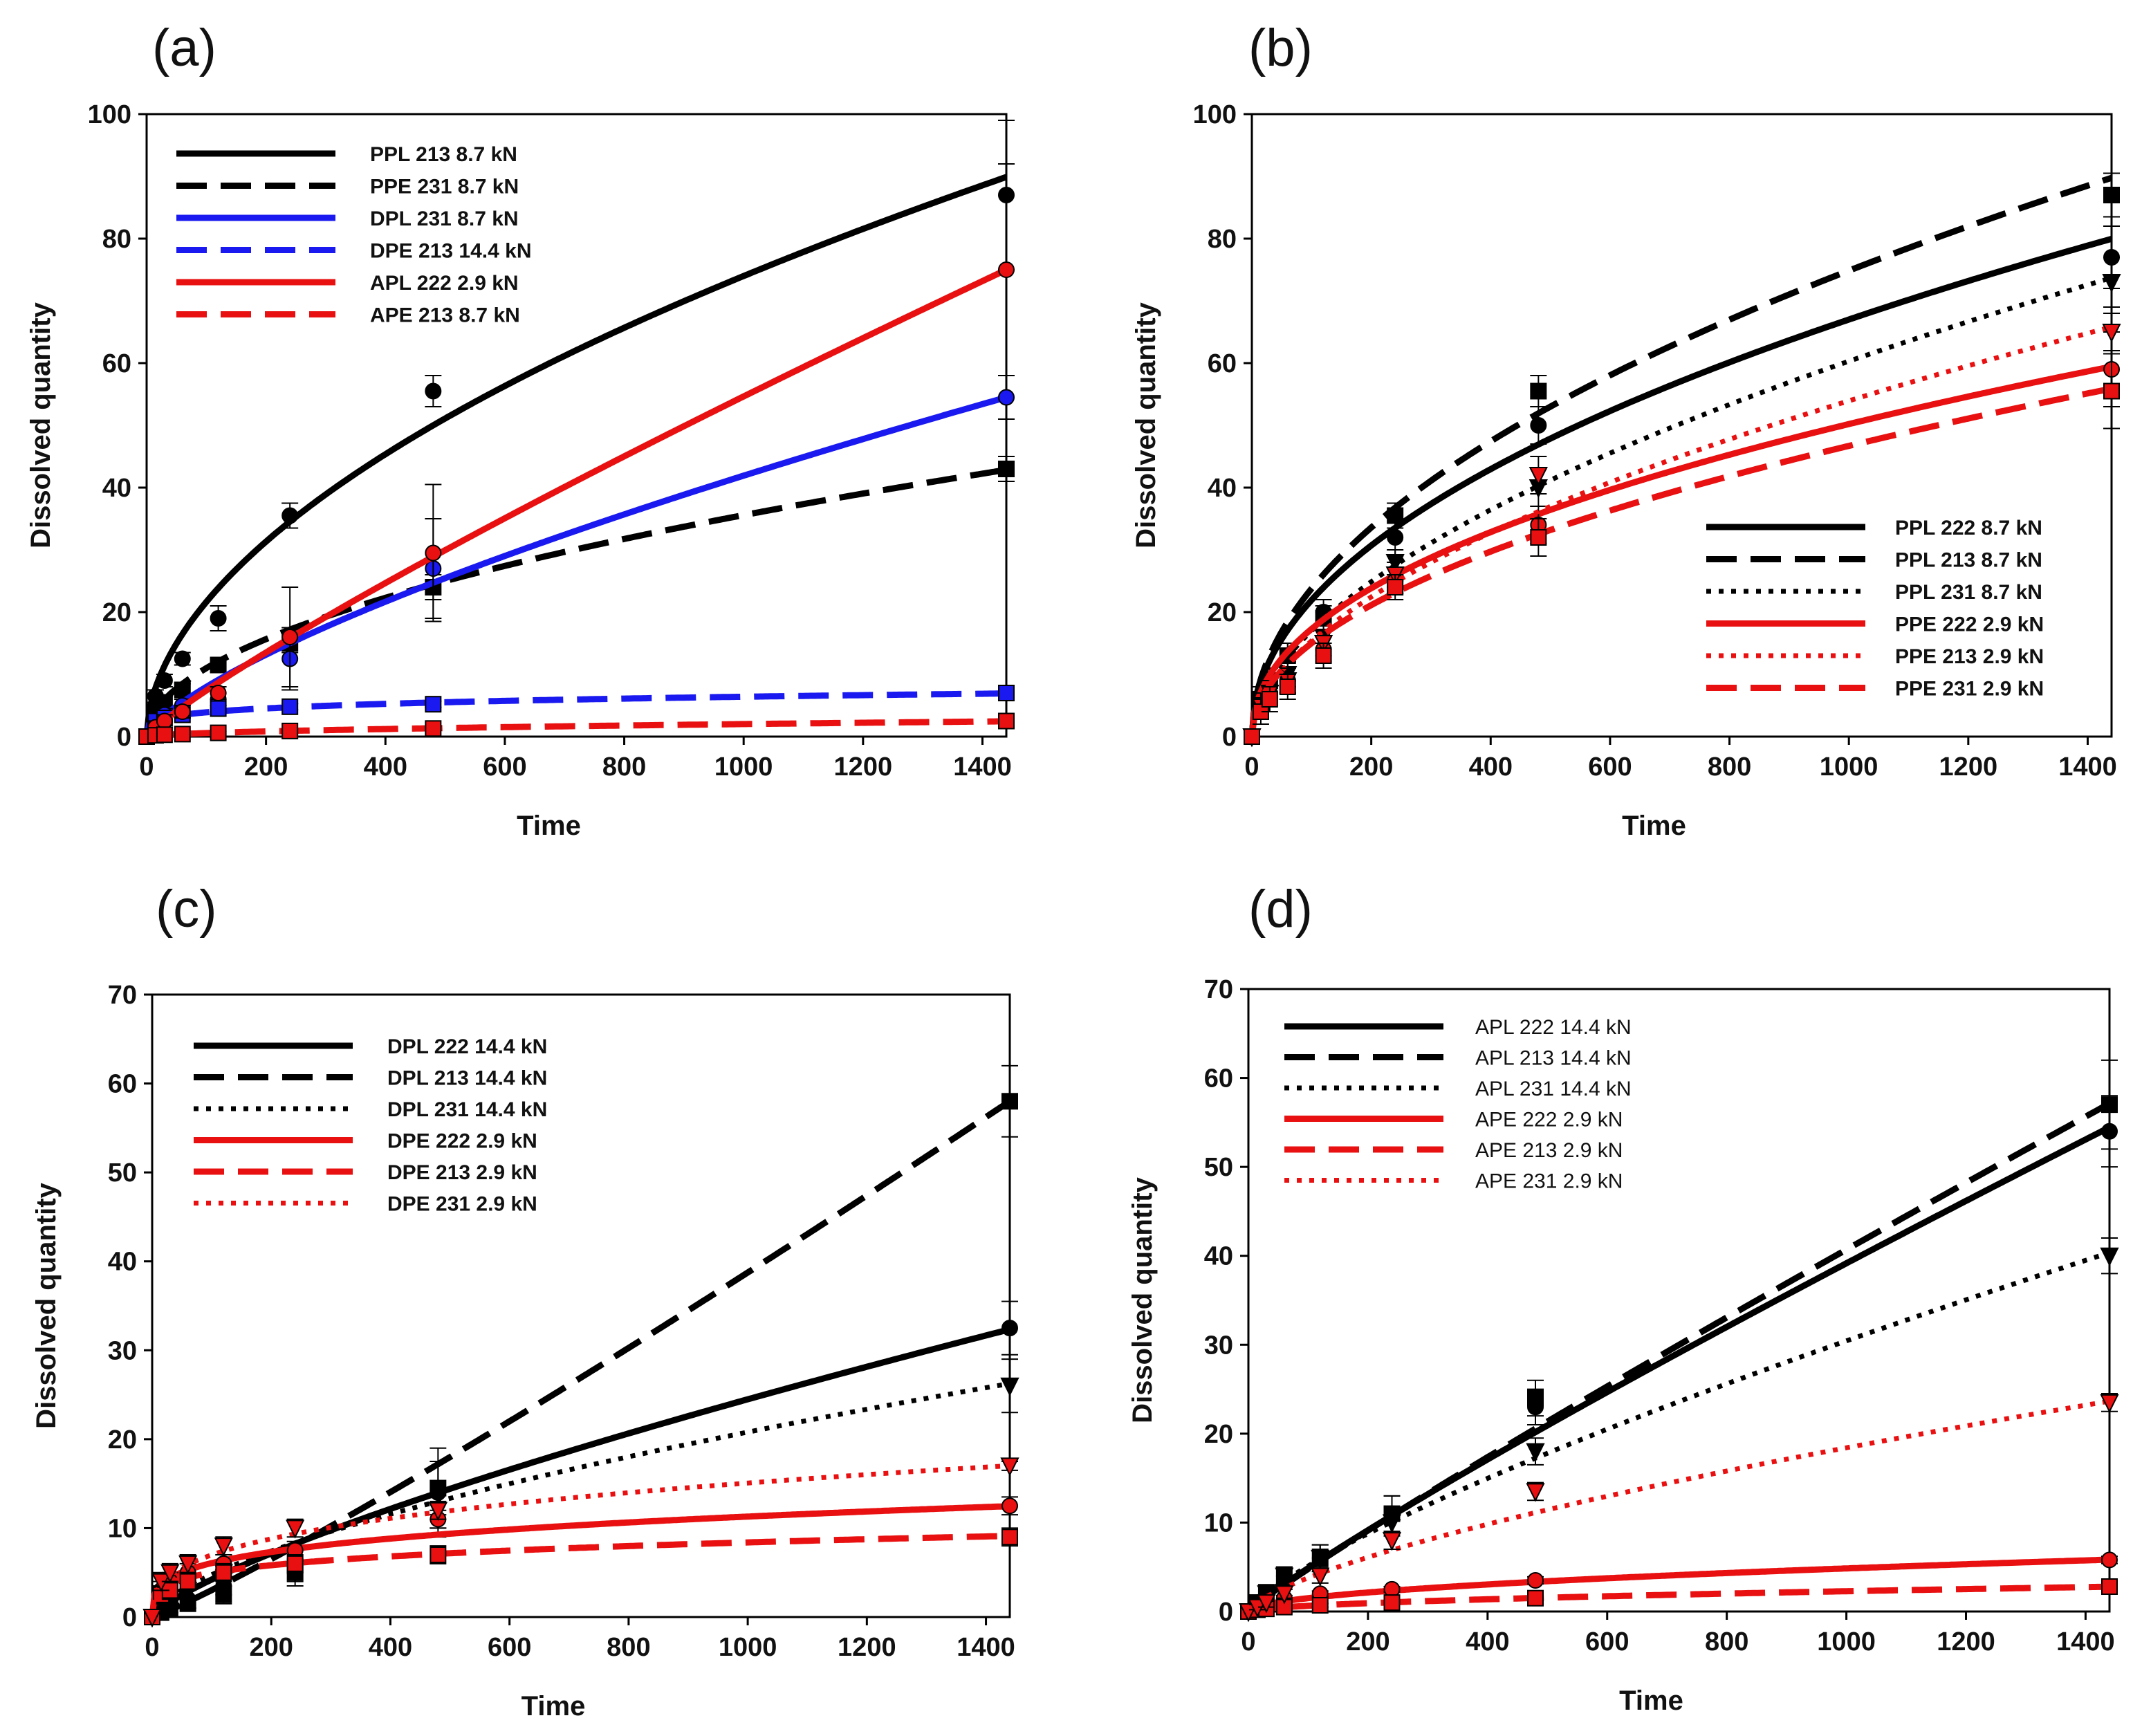 The width and height of the screenshot is (2133, 1736). Describe the element at coordinates (122, 1173) in the screenshot. I see `y-tick-label: 50` at that location.